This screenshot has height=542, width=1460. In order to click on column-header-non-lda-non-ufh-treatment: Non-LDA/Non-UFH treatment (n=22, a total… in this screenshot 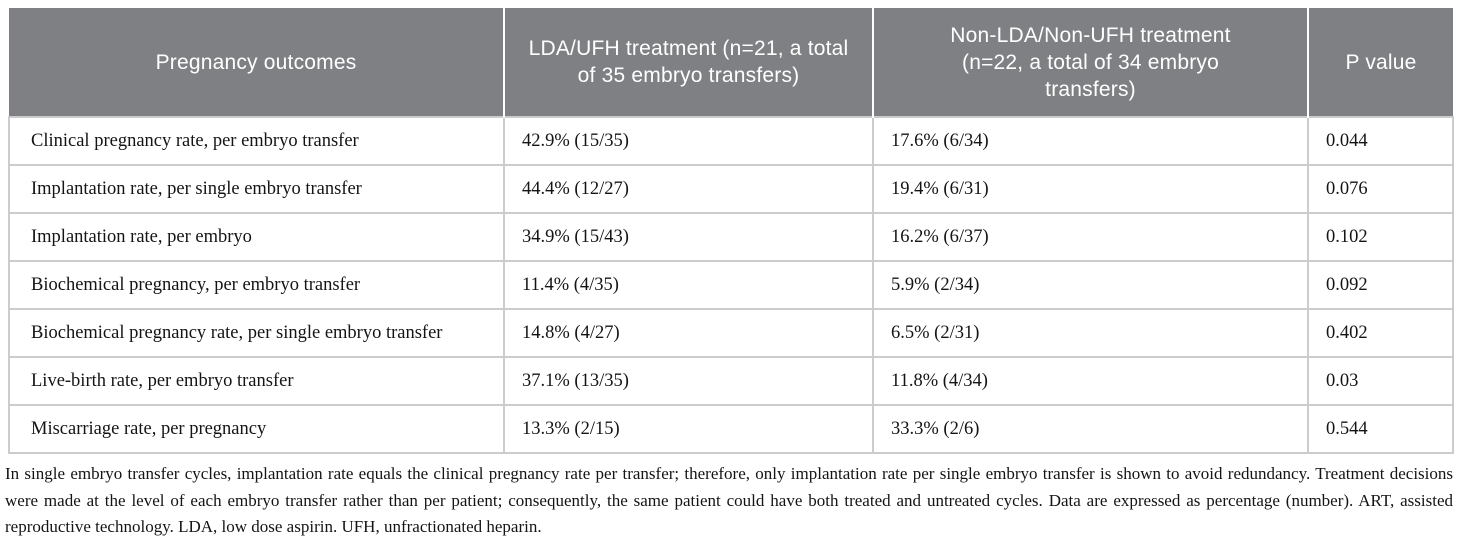, I will do `click(1090, 62)`.